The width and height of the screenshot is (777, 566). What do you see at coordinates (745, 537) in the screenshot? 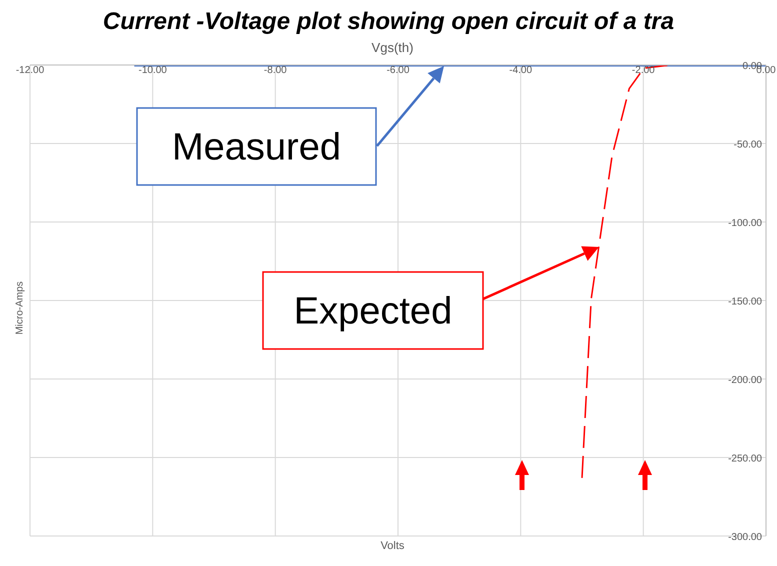
I see `y-tick-label: -300.00` at bounding box center [745, 537].